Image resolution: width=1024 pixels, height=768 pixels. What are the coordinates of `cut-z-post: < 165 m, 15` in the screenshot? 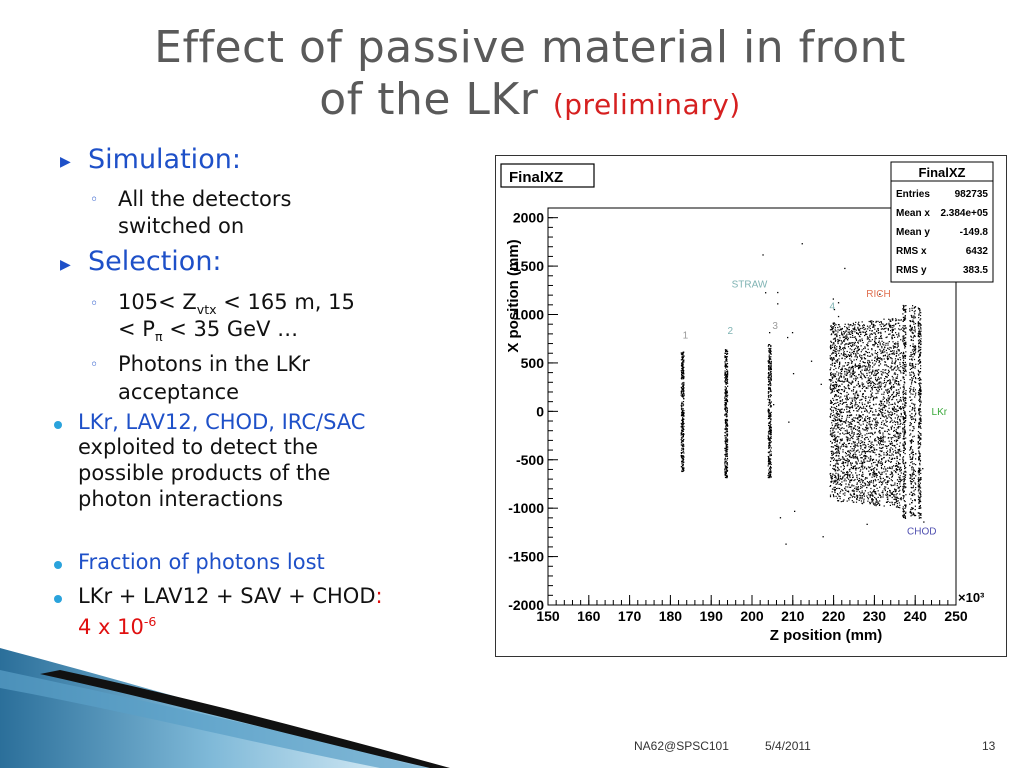 It's located at (285, 302).